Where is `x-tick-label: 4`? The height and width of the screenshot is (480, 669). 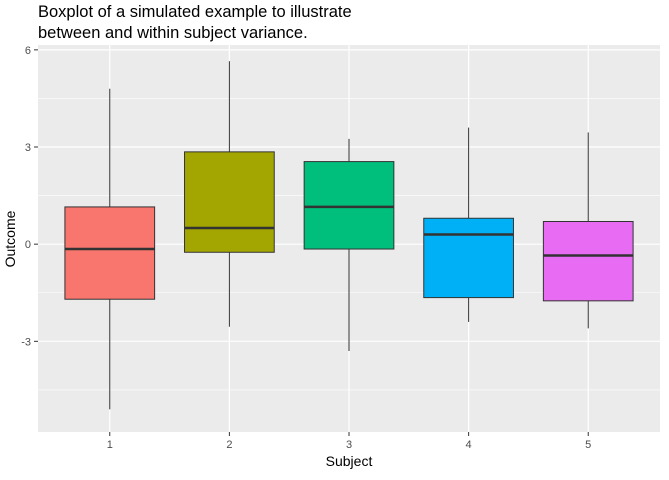 x-tick-label: 4 is located at coordinates (469, 445).